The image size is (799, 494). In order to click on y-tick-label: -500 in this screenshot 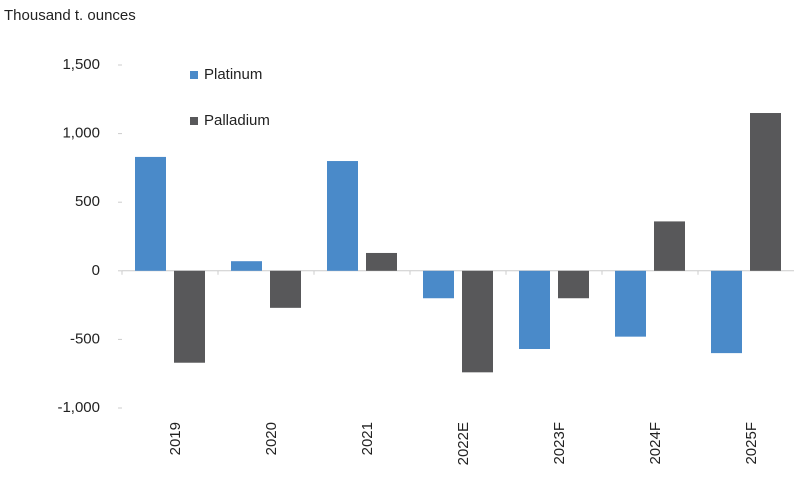, I will do `click(85, 338)`.